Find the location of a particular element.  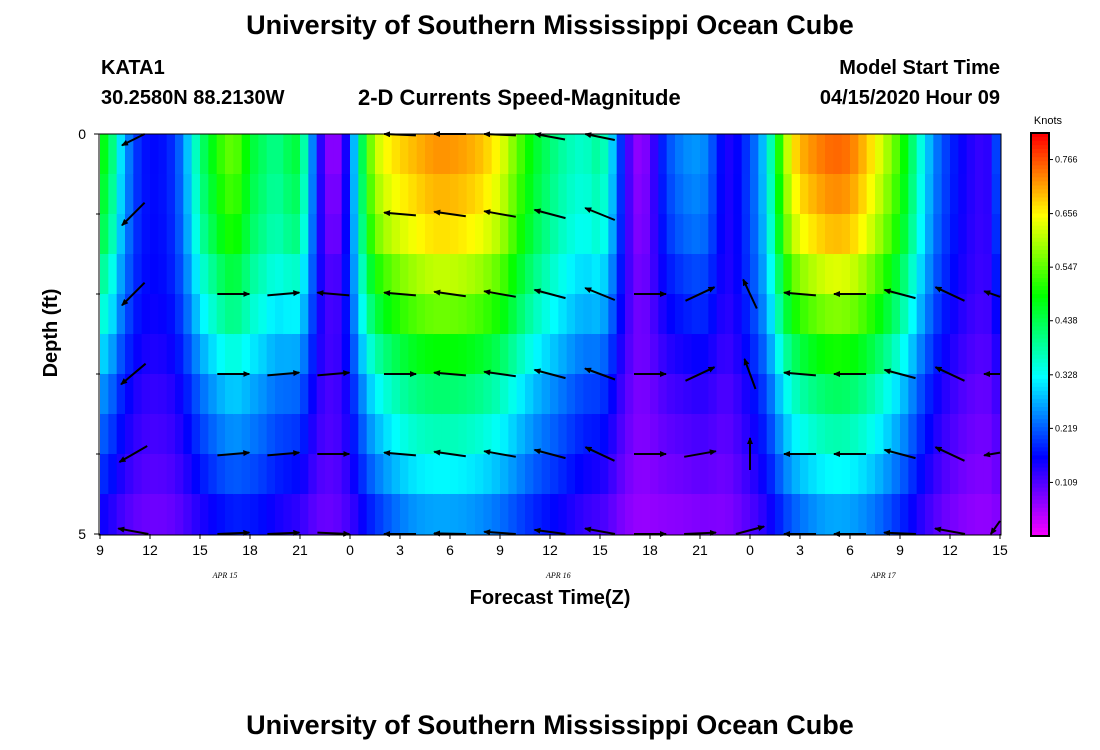

colorbar-tick-label: 0.438 is located at coordinates (1066, 321).